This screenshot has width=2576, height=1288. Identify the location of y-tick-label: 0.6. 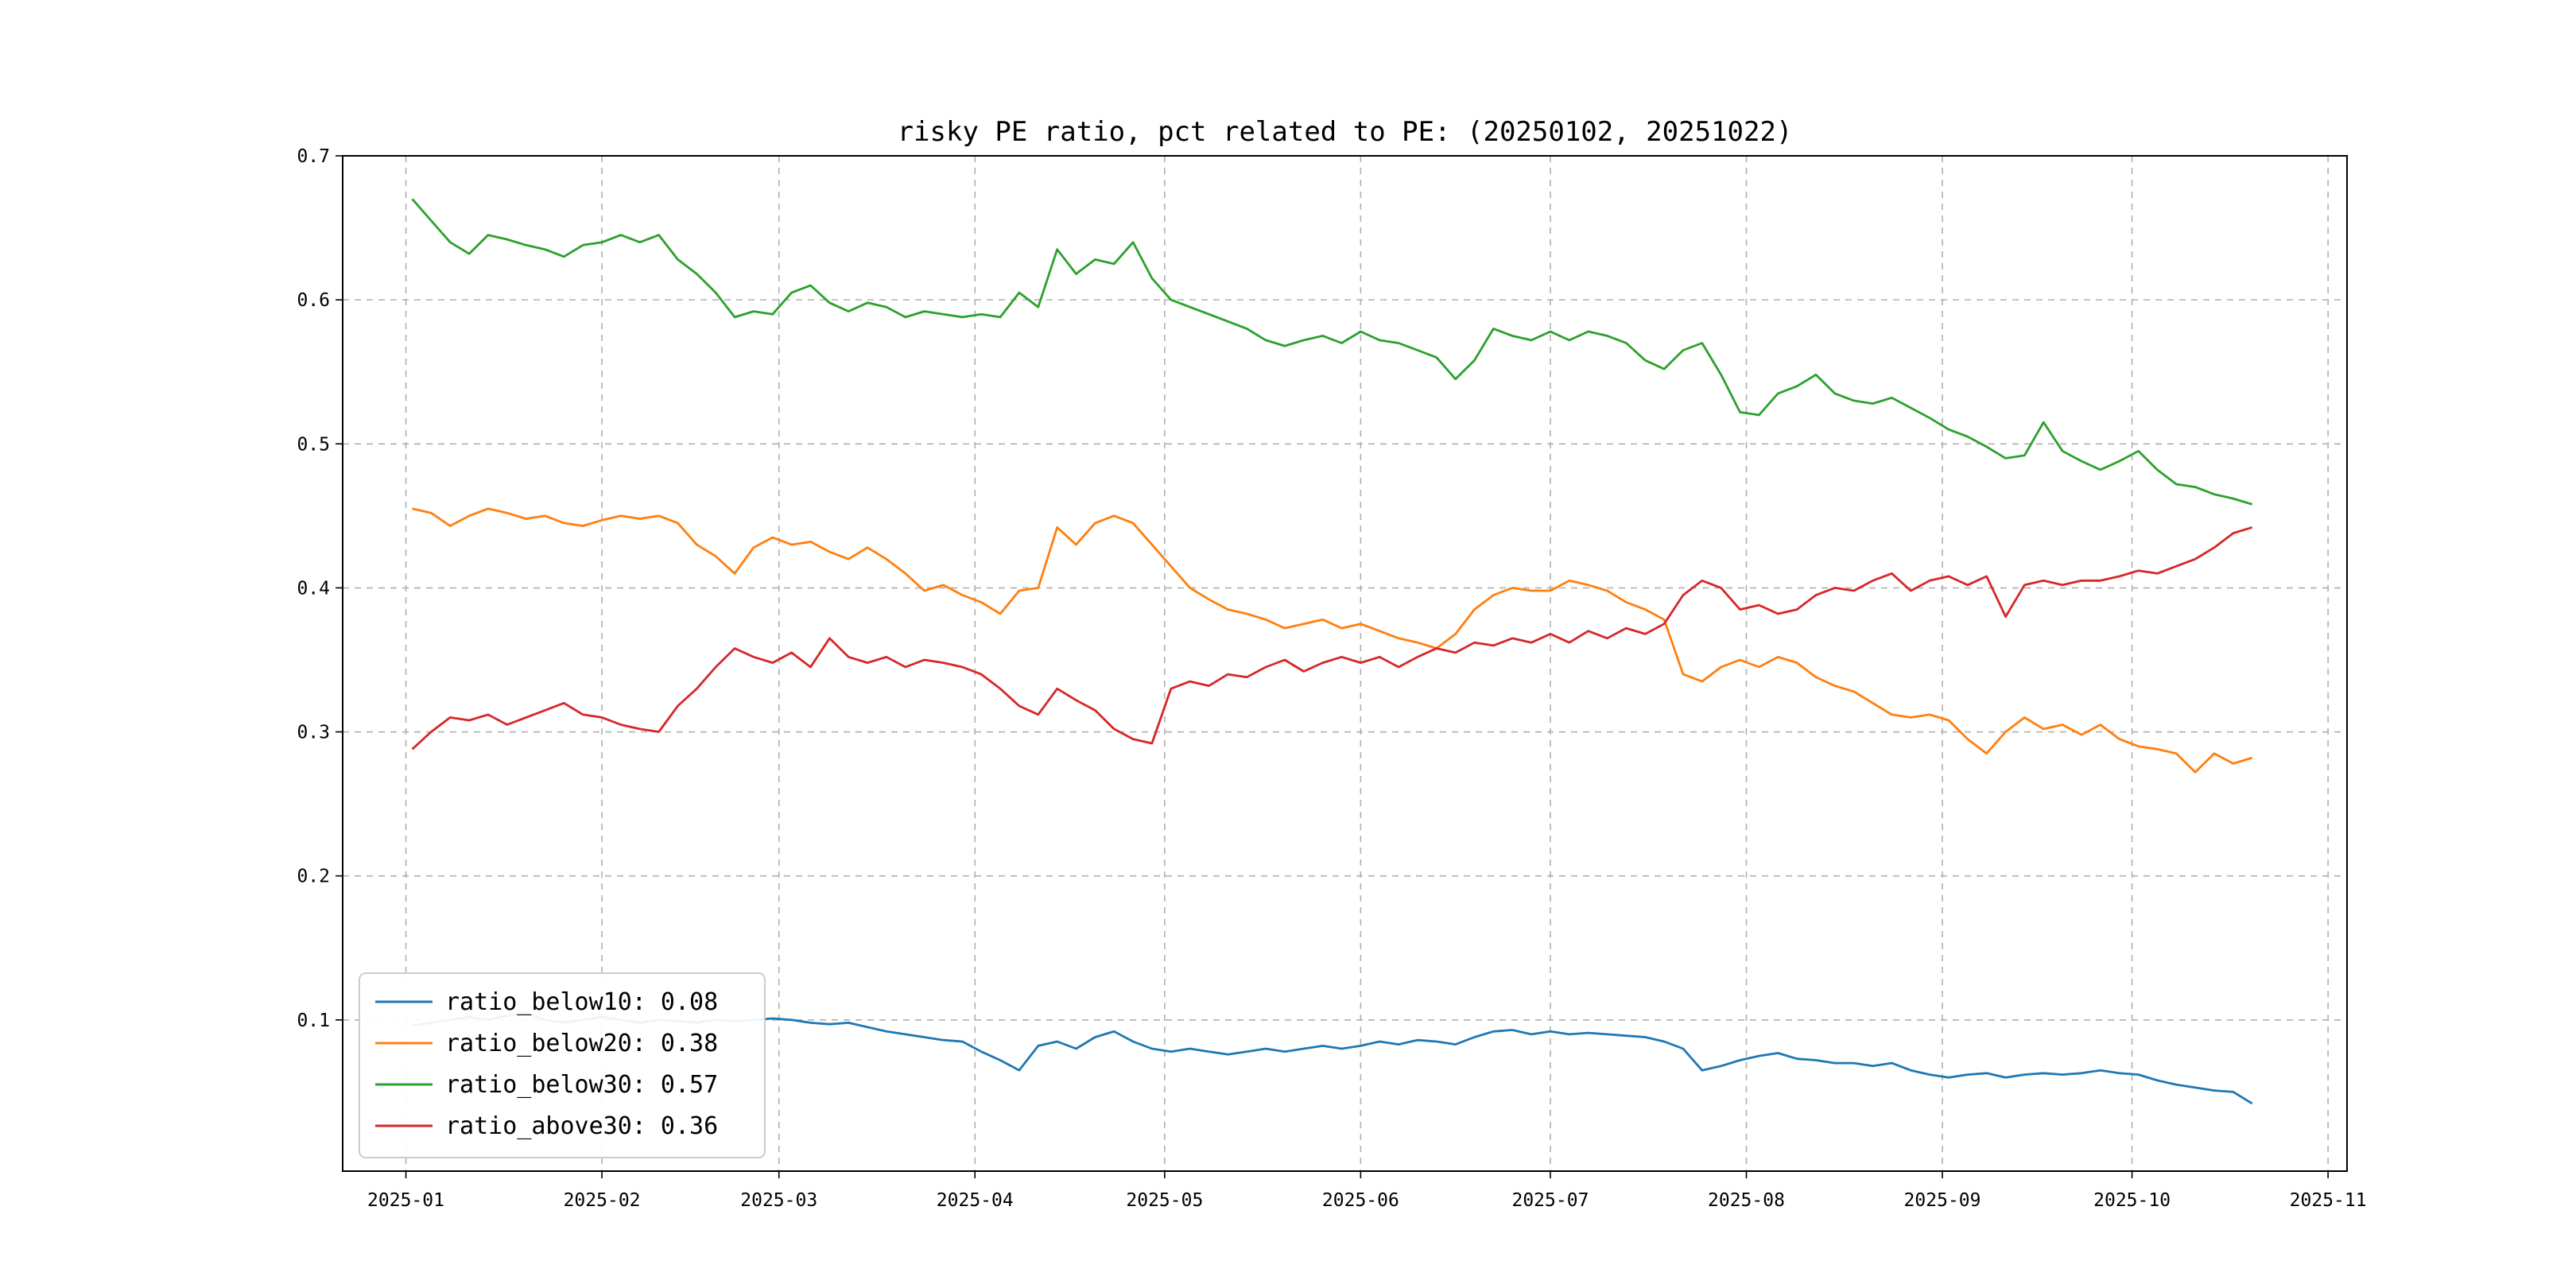
(313, 301).